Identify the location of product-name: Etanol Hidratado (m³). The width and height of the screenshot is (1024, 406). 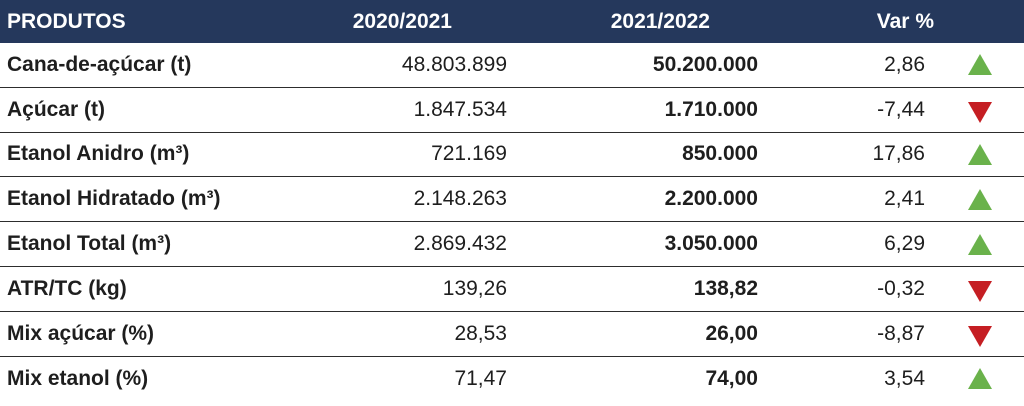
(114, 199).